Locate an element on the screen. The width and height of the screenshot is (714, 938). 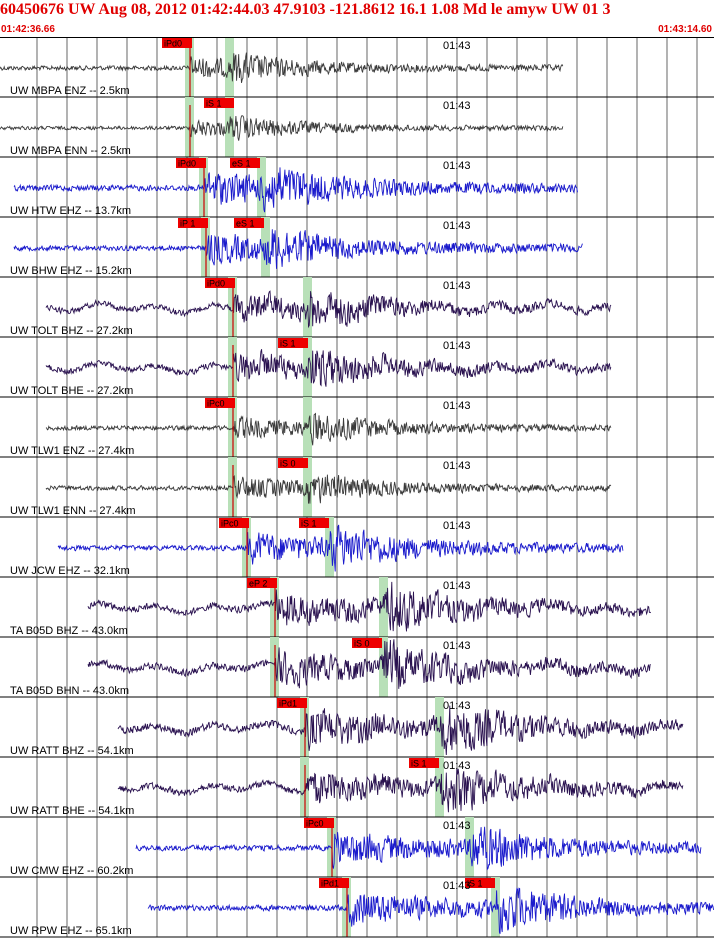
trace-row: iP 1 eS 1 01:43 UW BHW EHZ -- 15.2km is located at coordinates (357, 247).